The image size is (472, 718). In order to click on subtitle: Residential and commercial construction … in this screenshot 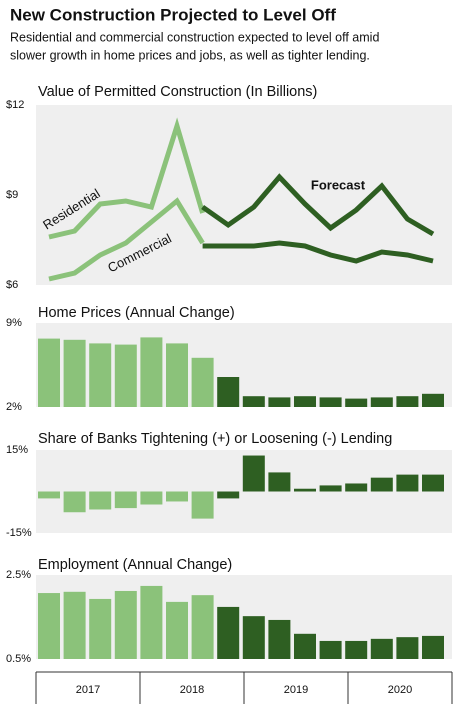, I will do `click(194, 37)`.